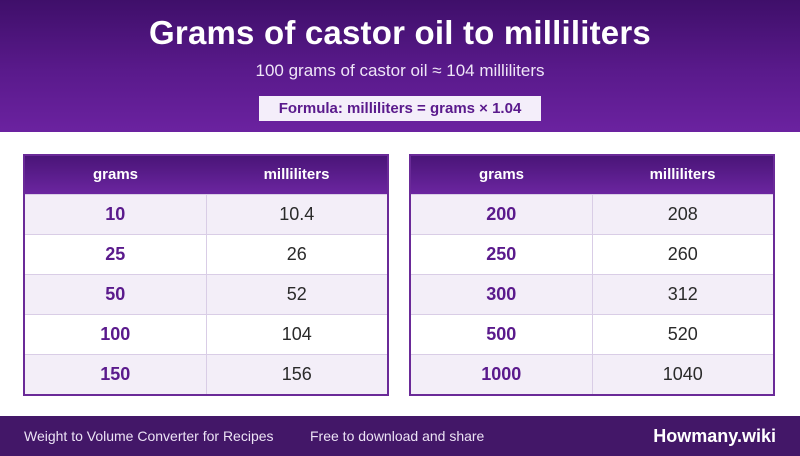  I want to click on milliliters-cell: 26, so click(296, 254).